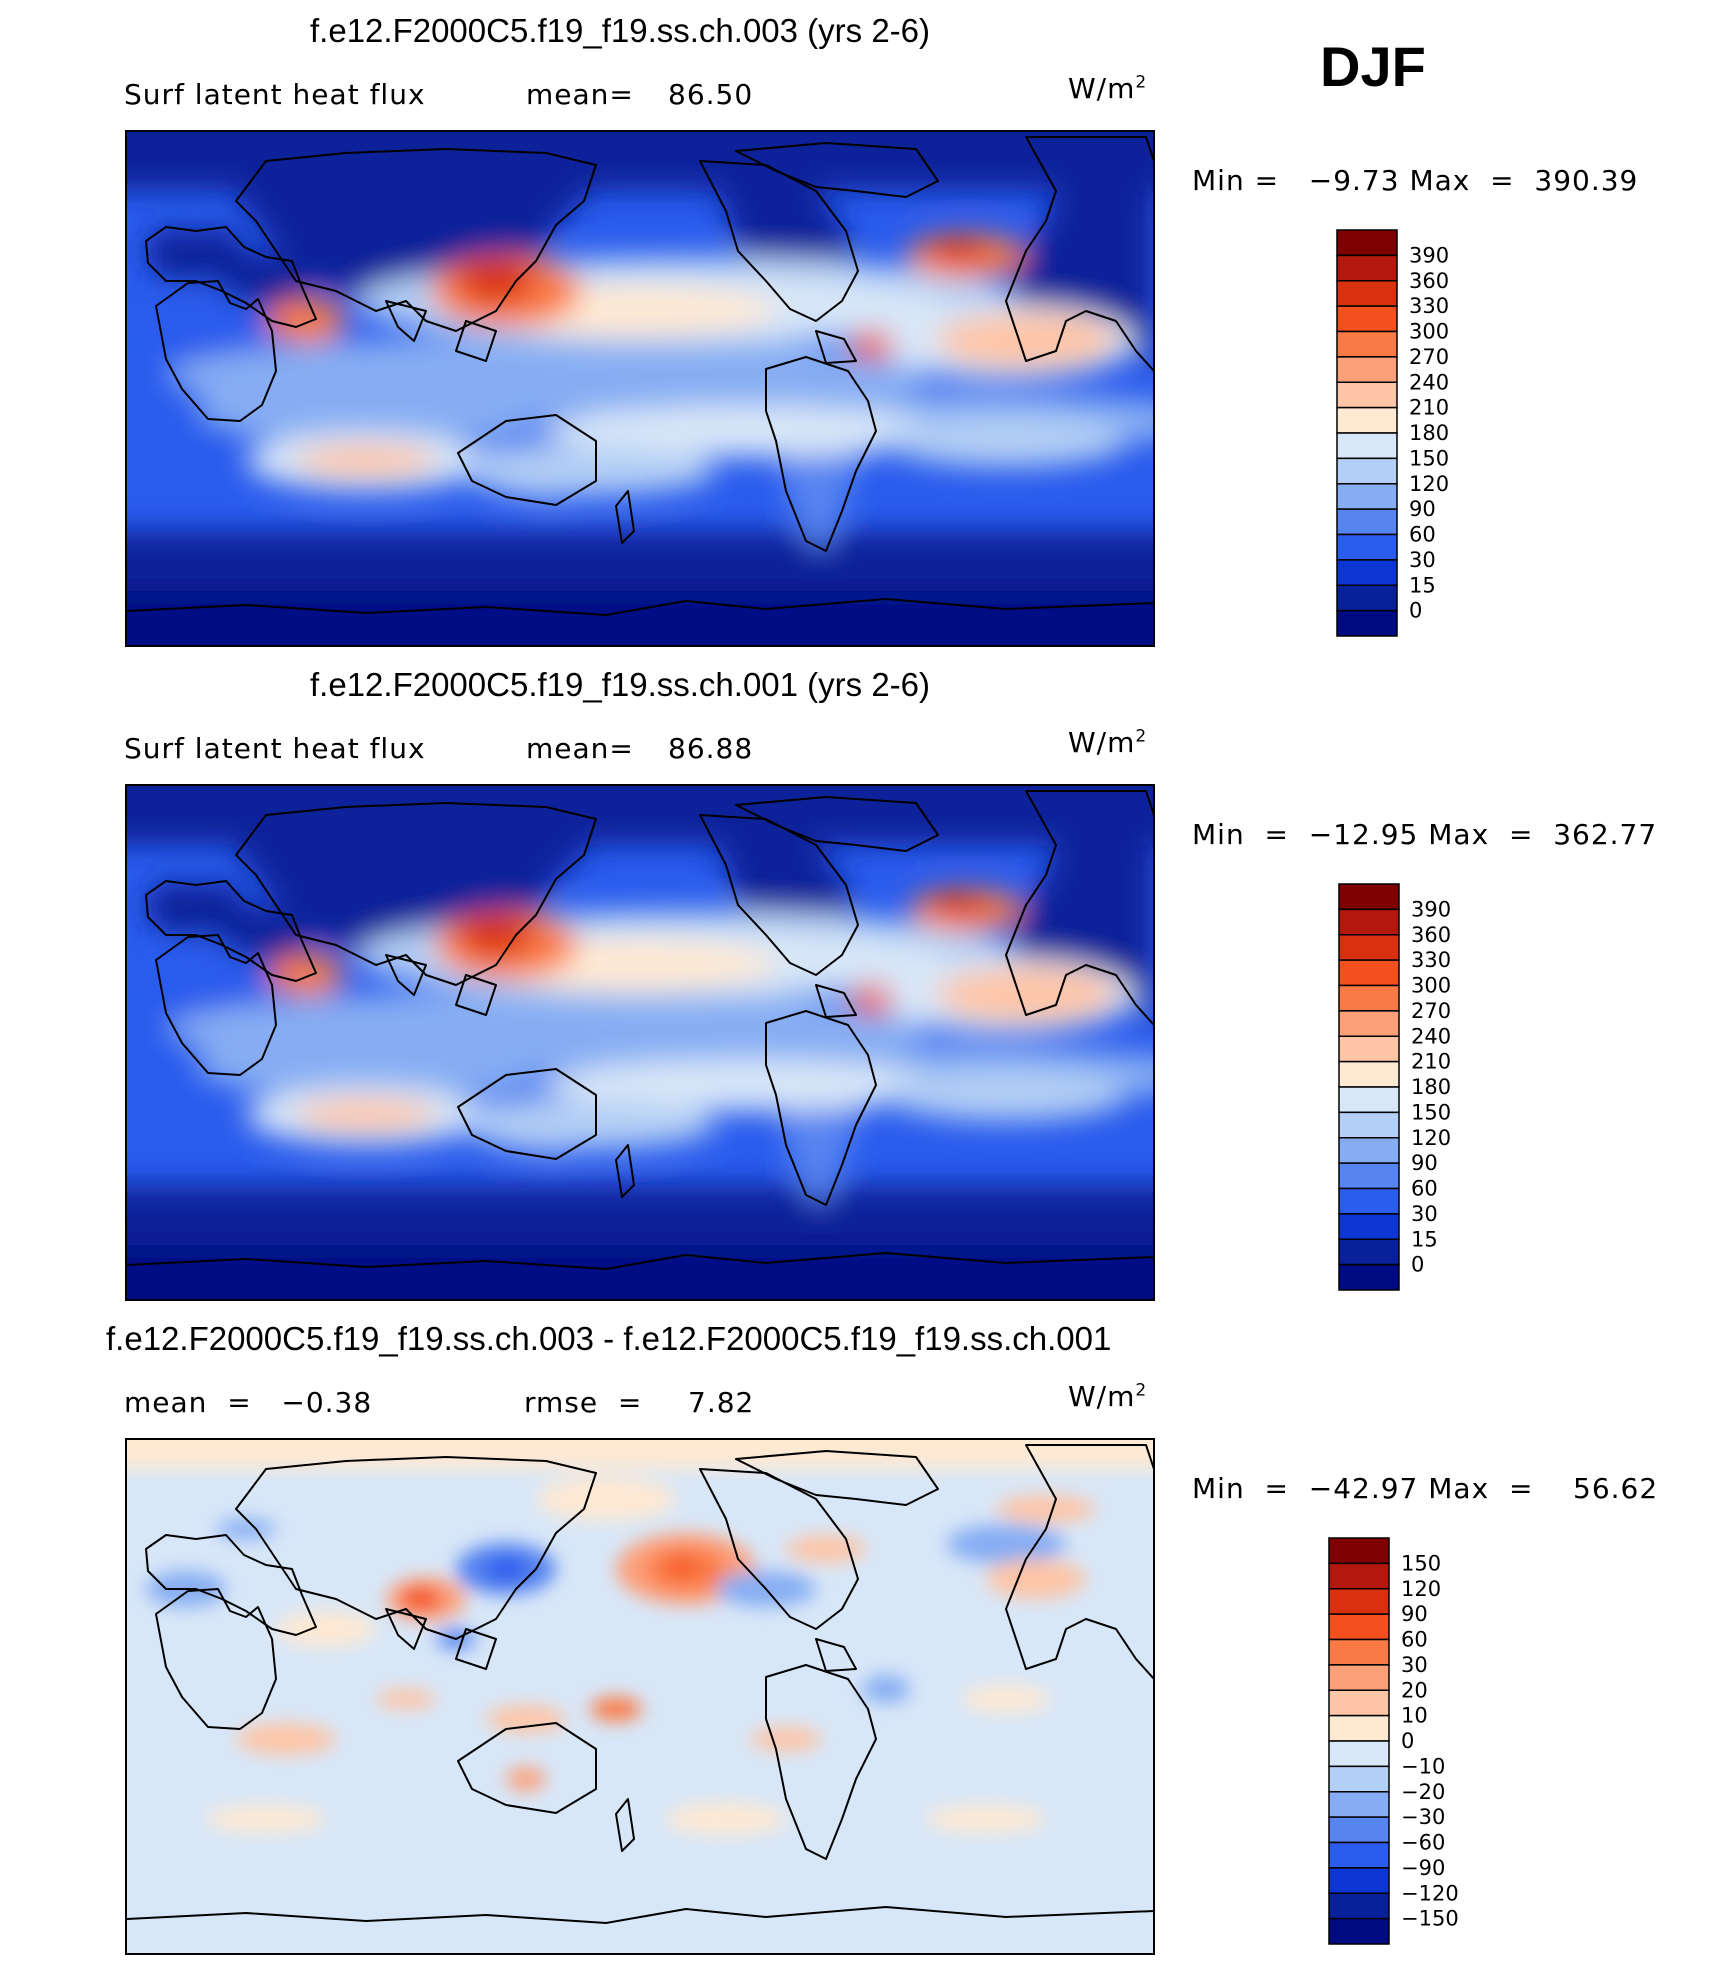 This screenshot has height=1963, width=1710. Describe the element at coordinates (1417, 1265) in the screenshot. I see `colorbar-2-label-14: 0` at that location.